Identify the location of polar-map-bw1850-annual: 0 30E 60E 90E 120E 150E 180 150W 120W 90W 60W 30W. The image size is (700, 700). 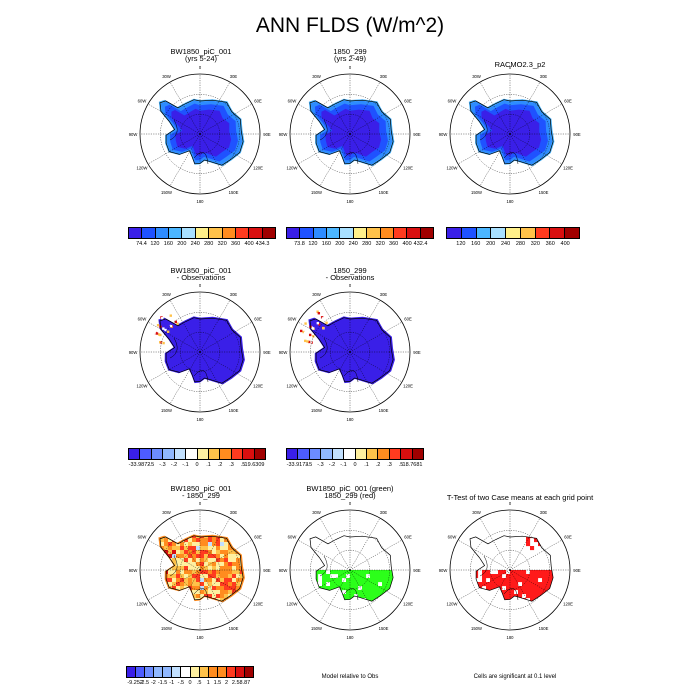
(200, 134).